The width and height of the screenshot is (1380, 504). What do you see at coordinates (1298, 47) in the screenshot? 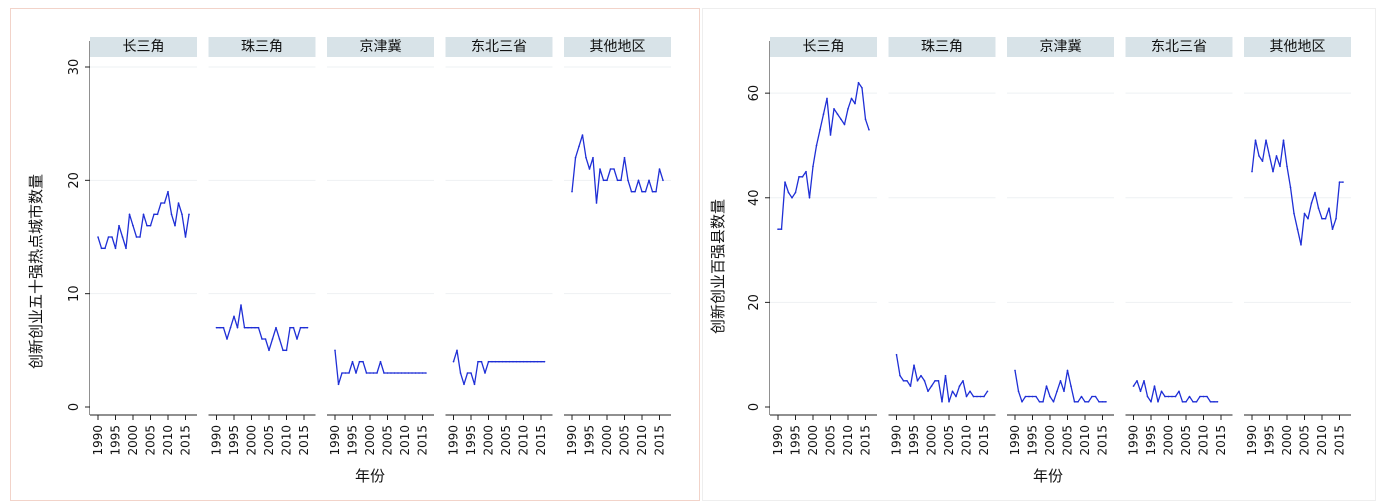
I see `panel-title: 其他地区` at bounding box center [1298, 47].